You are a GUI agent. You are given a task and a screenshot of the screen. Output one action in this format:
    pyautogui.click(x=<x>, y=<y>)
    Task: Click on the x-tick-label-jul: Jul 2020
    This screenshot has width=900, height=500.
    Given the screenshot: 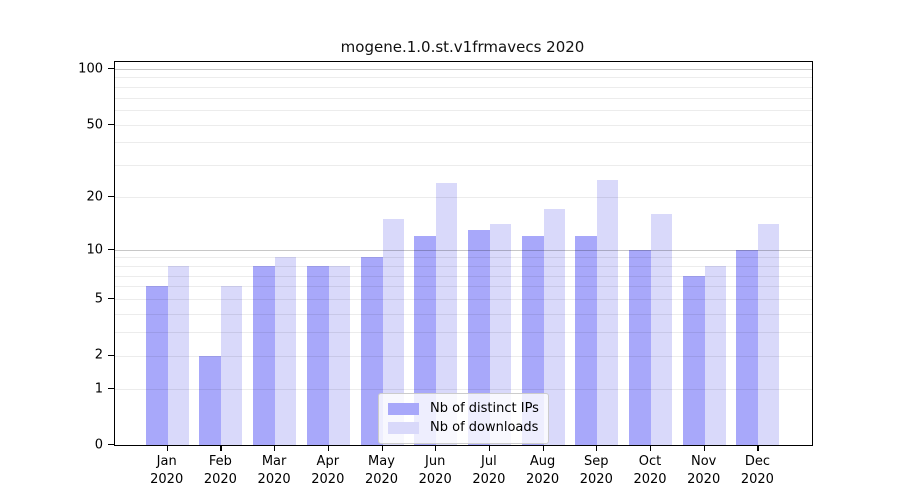 What is the action you would take?
    pyautogui.click(x=489, y=470)
    